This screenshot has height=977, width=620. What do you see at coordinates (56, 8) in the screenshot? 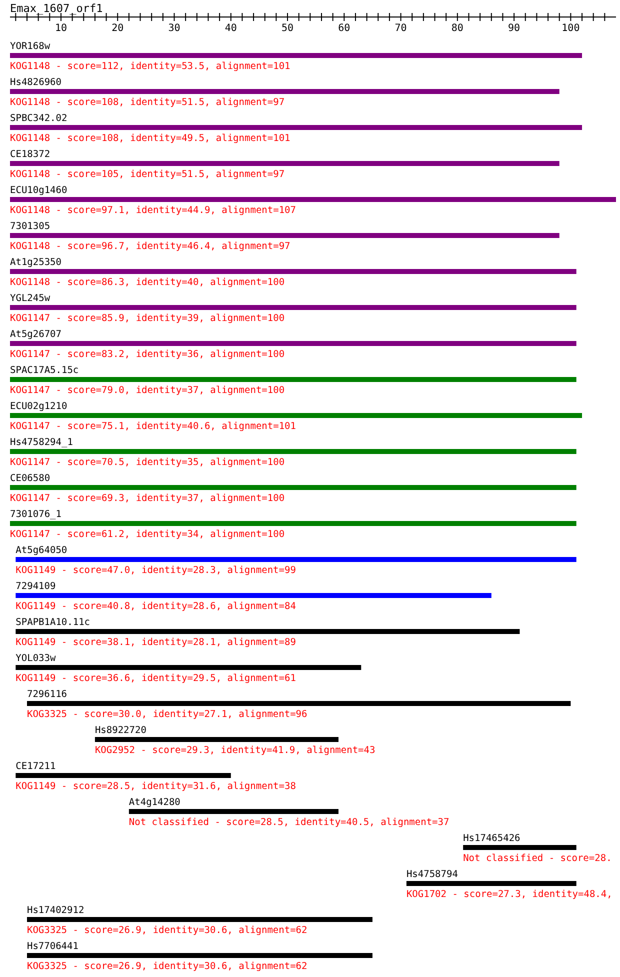
I see `chart-title: Emax_1607_orf1` at bounding box center [56, 8].